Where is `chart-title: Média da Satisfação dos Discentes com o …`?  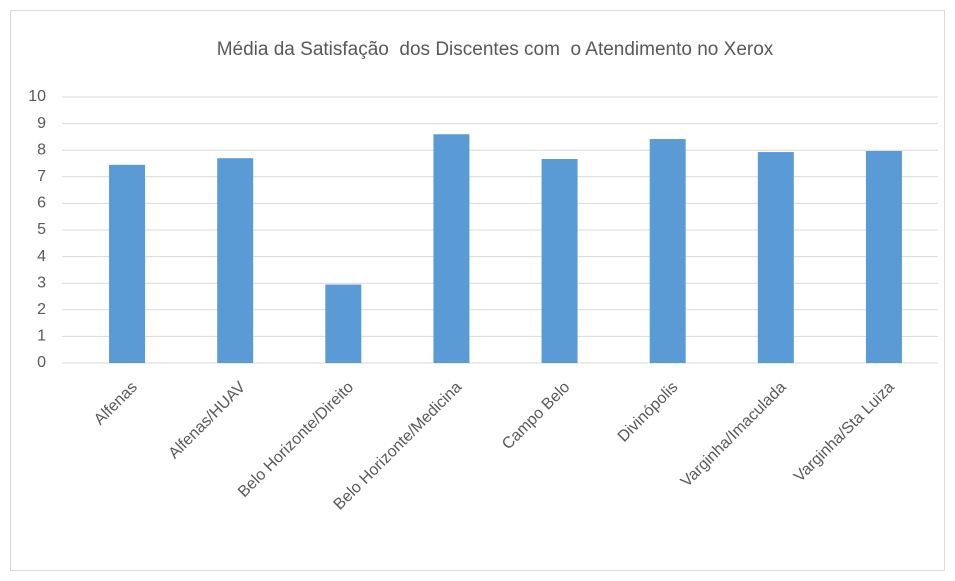 chart-title: Média da Satisfação dos Discentes com o … is located at coordinates (495, 49).